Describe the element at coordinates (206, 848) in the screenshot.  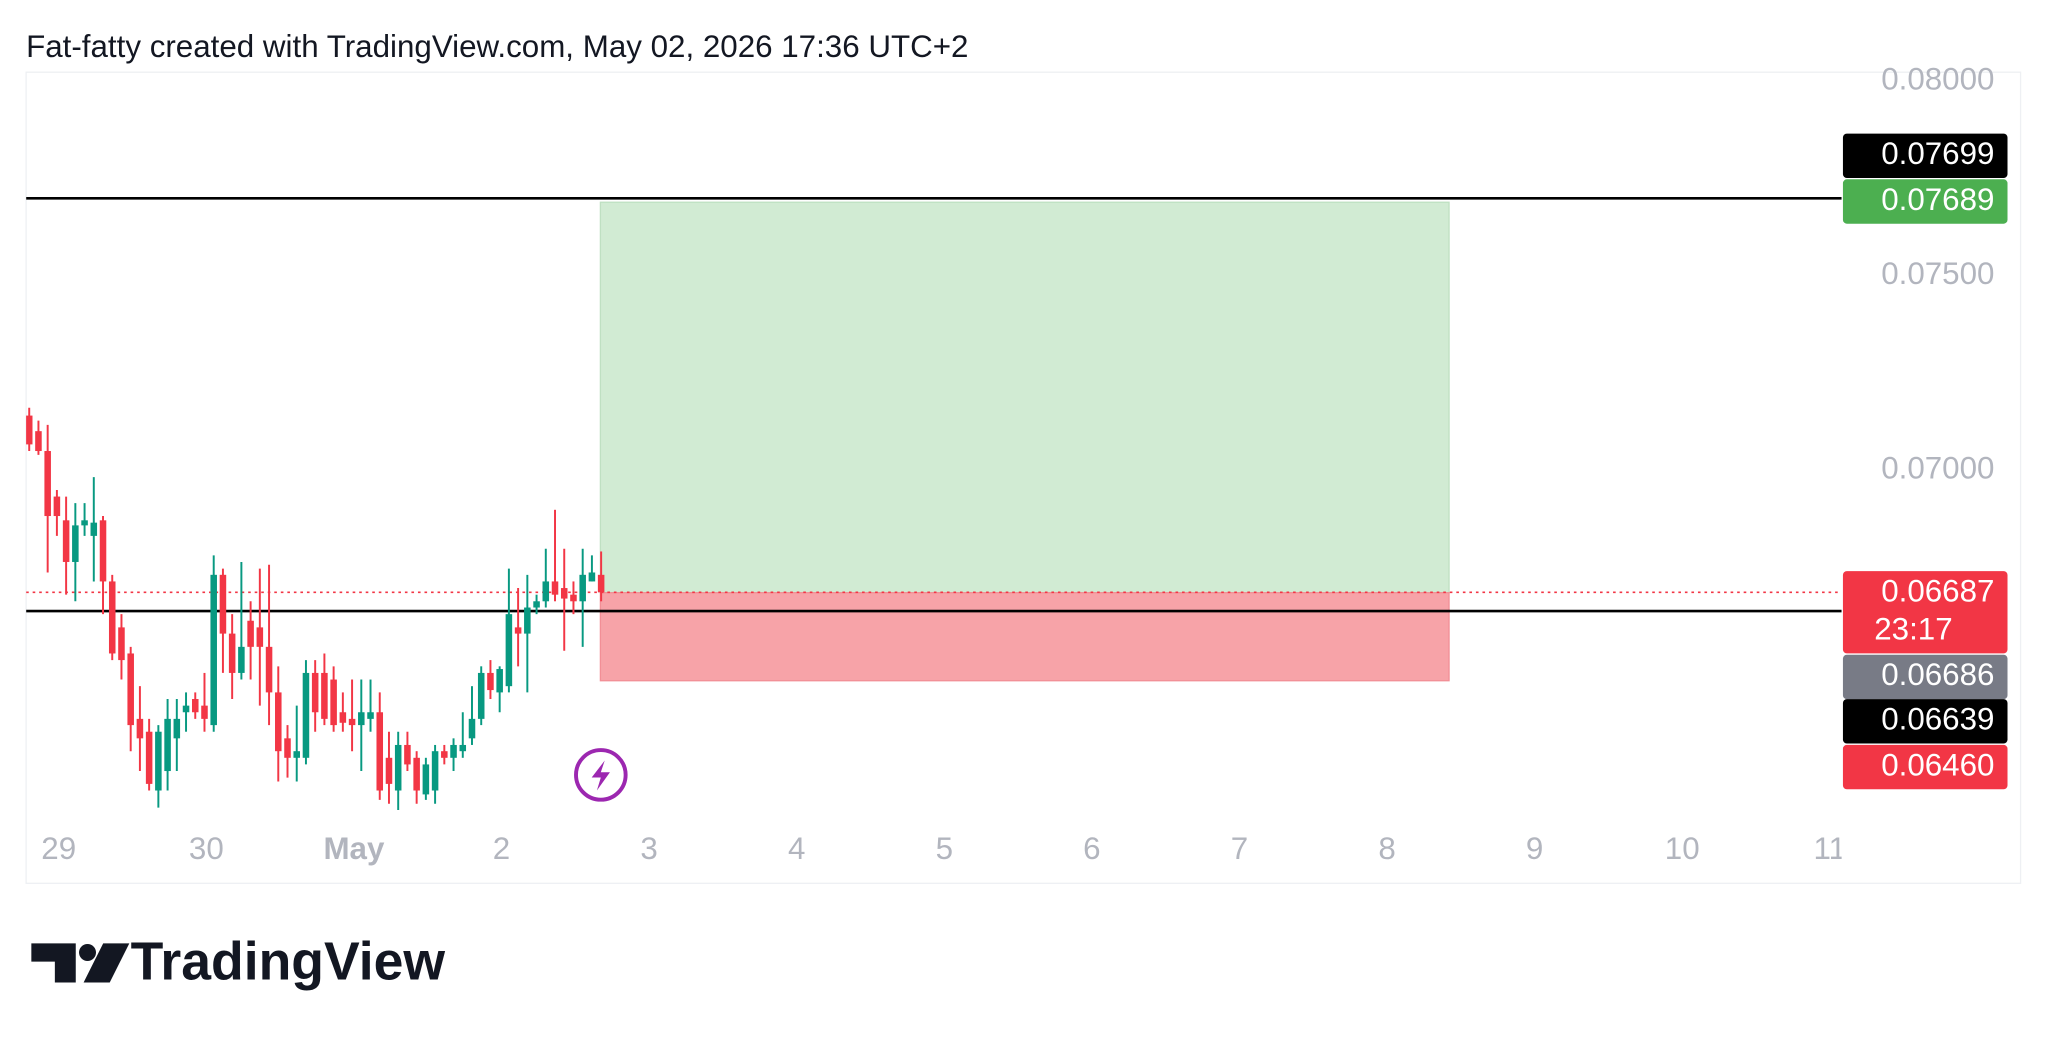
I see `x-tick-label: 30` at that location.